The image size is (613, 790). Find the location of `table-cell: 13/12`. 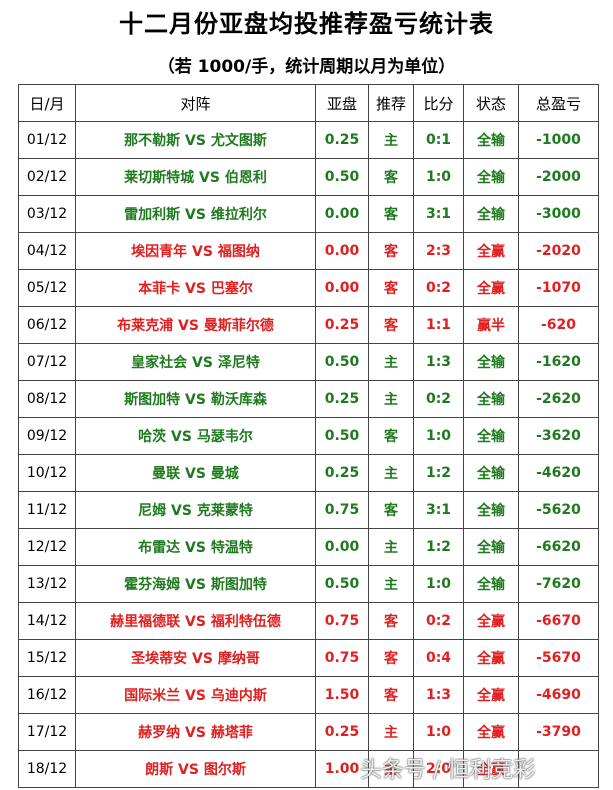

table-cell: 13/12 is located at coordinates (47, 584).